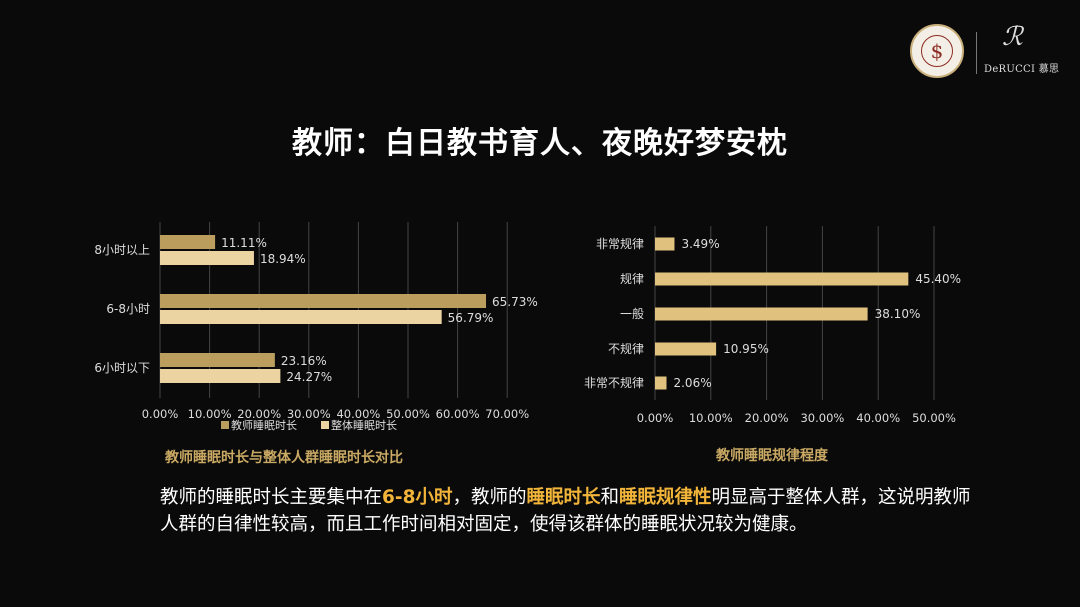 Image resolution: width=1080 pixels, height=607 pixels. What do you see at coordinates (210, 414) in the screenshot?
I see `chart1-x-tick-label: 10.00%` at bounding box center [210, 414].